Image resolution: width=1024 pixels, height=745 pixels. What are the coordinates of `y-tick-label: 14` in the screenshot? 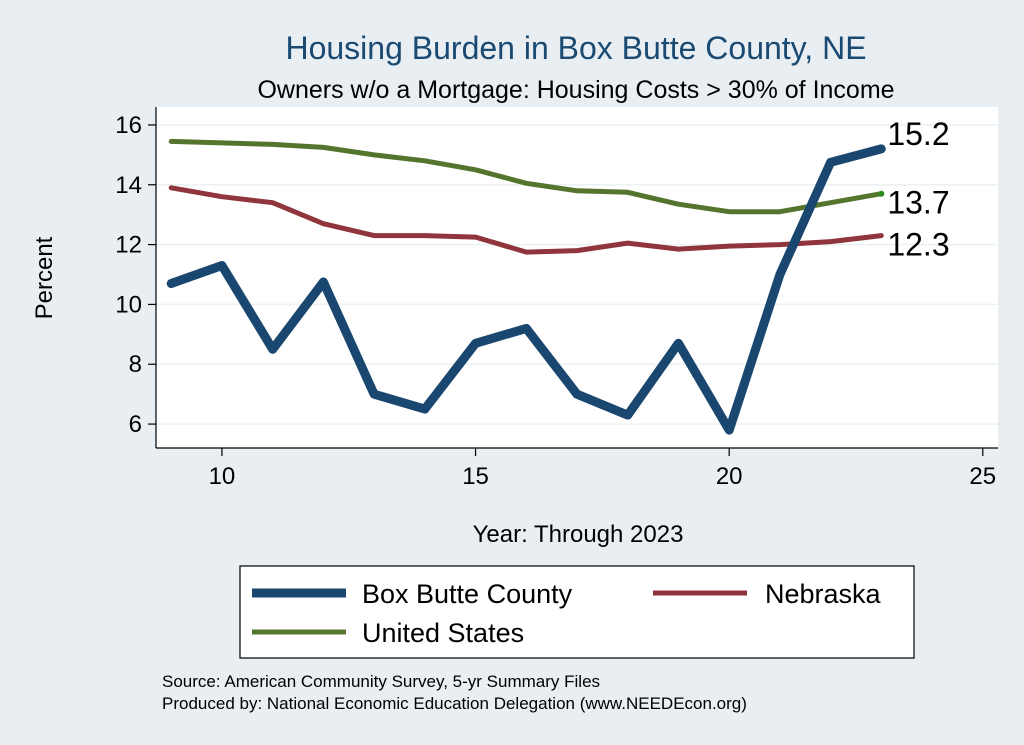 It's located at (128, 185).